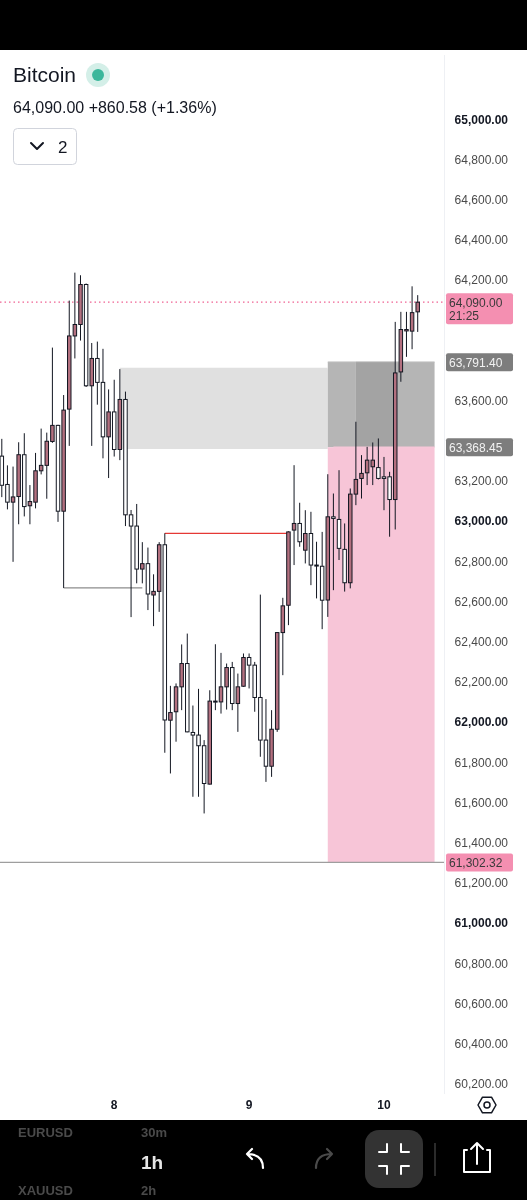  I want to click on x-tick-label: 8, so click(114, 1105).